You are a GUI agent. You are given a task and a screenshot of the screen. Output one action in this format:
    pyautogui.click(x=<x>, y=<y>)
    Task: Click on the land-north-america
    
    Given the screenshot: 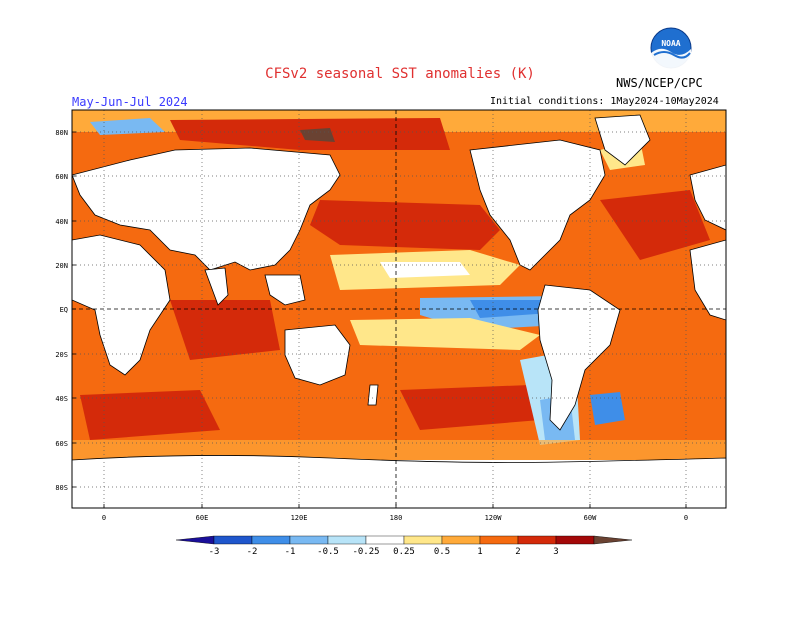 What is the action you would take?
    pyautogui.click(x=537, y=205)
    